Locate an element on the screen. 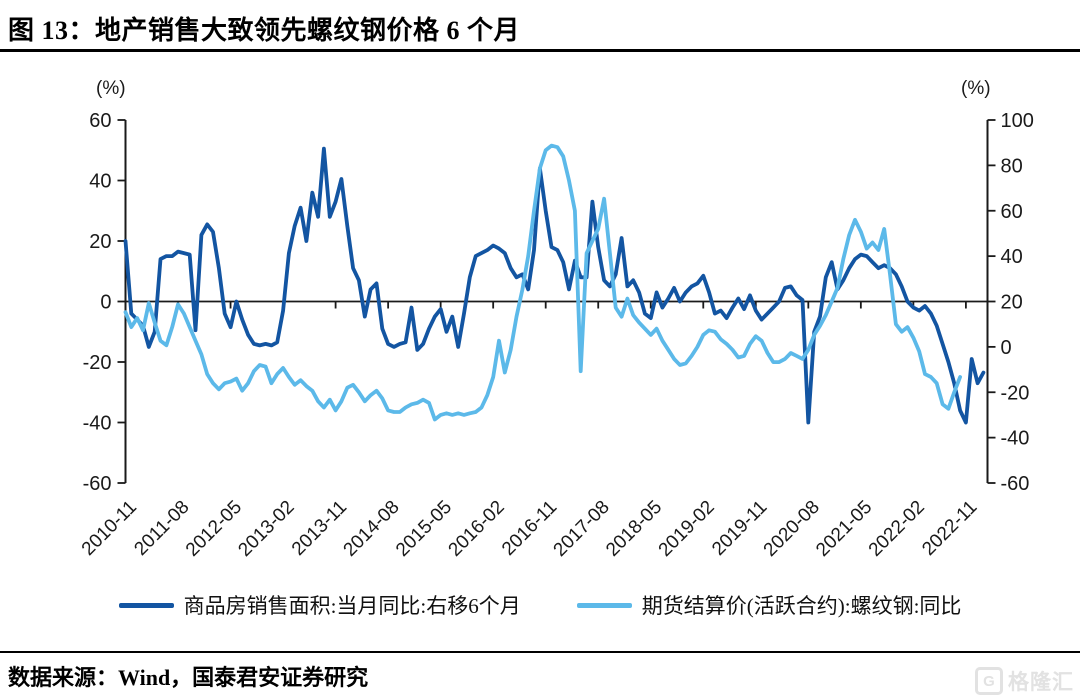 The image size is (1080, 698). x-axis-tick-label: 2020-08 is located at coordinates (792, 529).